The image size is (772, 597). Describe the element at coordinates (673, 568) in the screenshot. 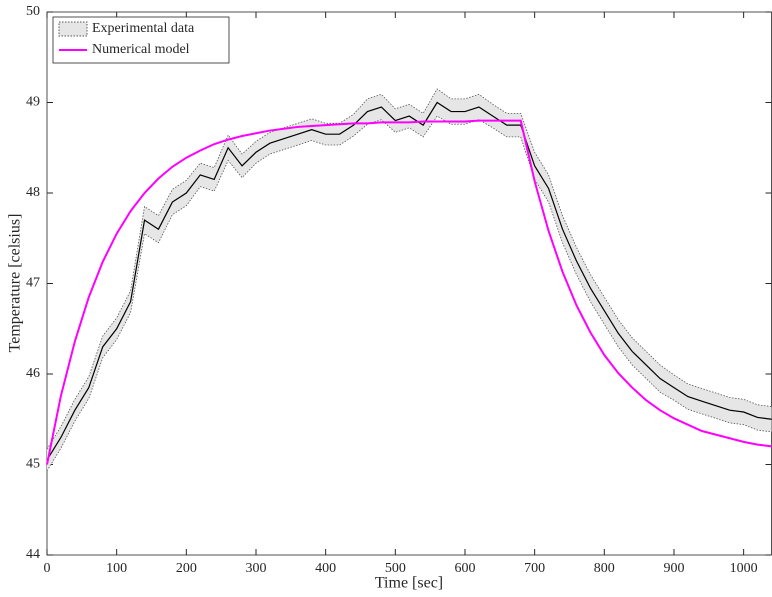

I see `x-tick-label: 900` at that location.